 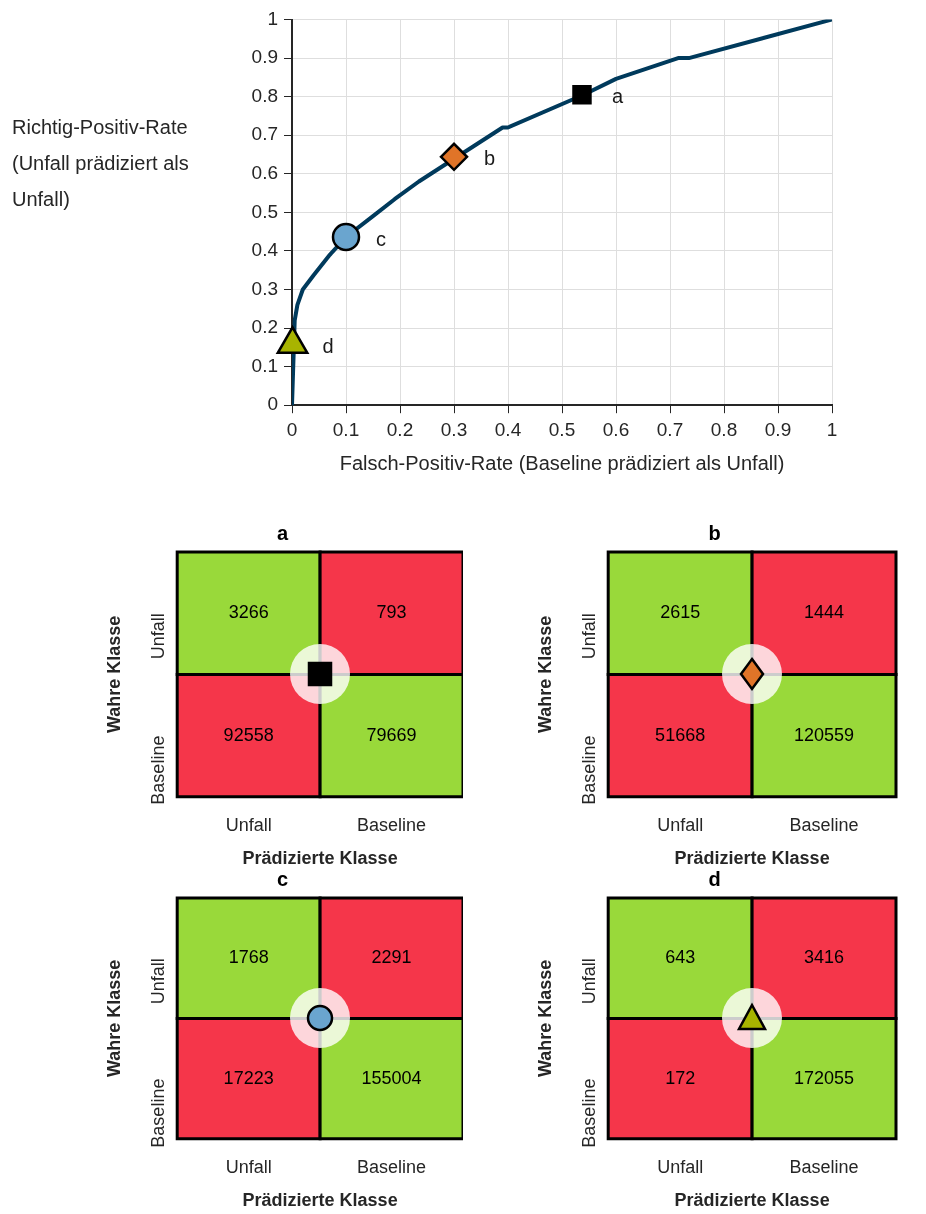 What do you see at coordinates (265, 250) in the screenshot?
I see `y-tick-label: 0.4` at bounding box center [265, 250].